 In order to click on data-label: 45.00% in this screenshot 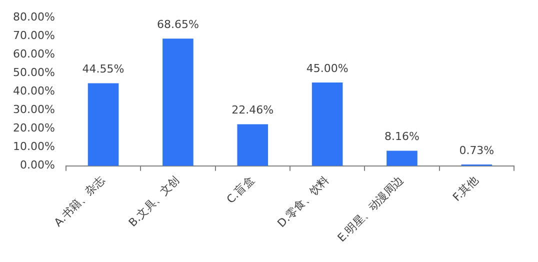, I will do `click(327, 68)`.